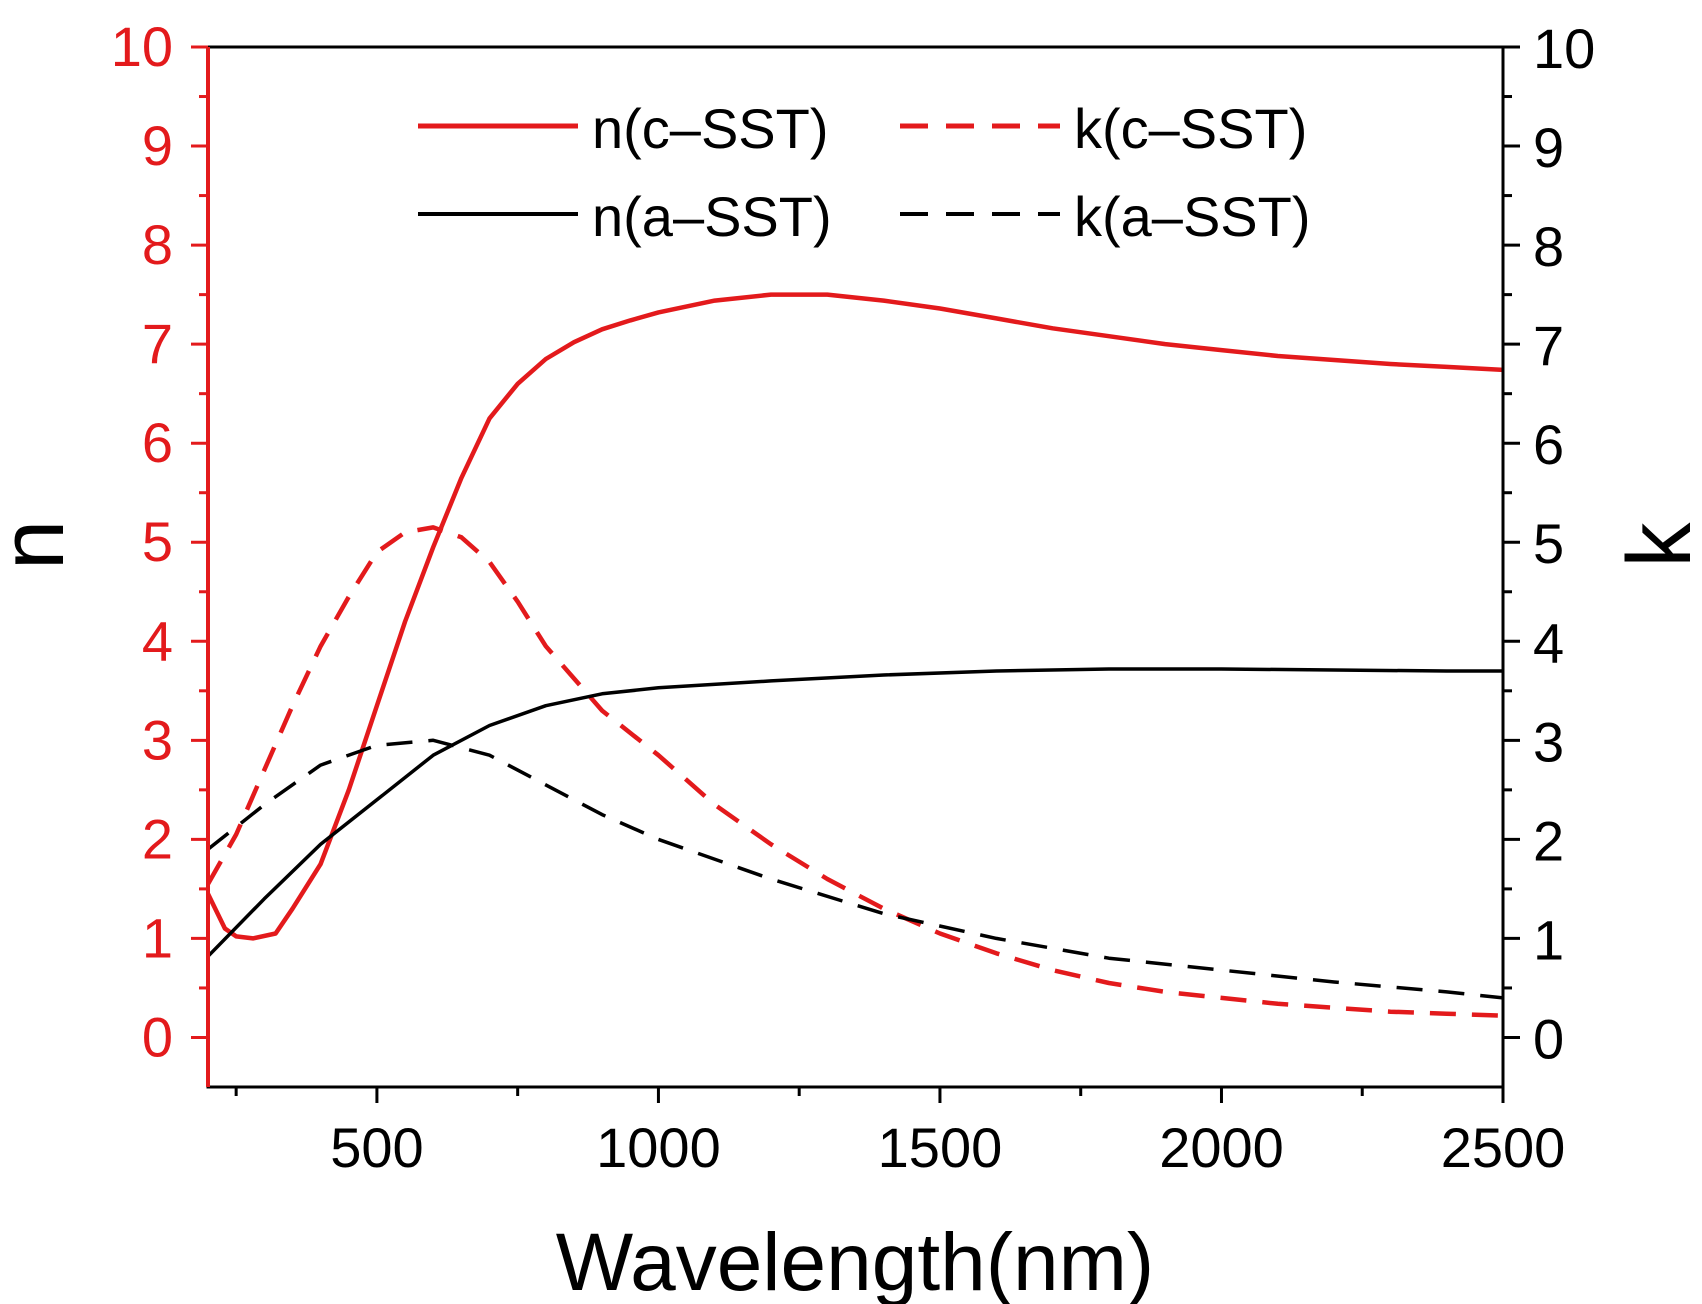 The height and width of the screenshot is (1304, 1702). I want to click on y-axis-left: 0 1 2 3 4 5 6 7 8 9 10, so click(159, 541).